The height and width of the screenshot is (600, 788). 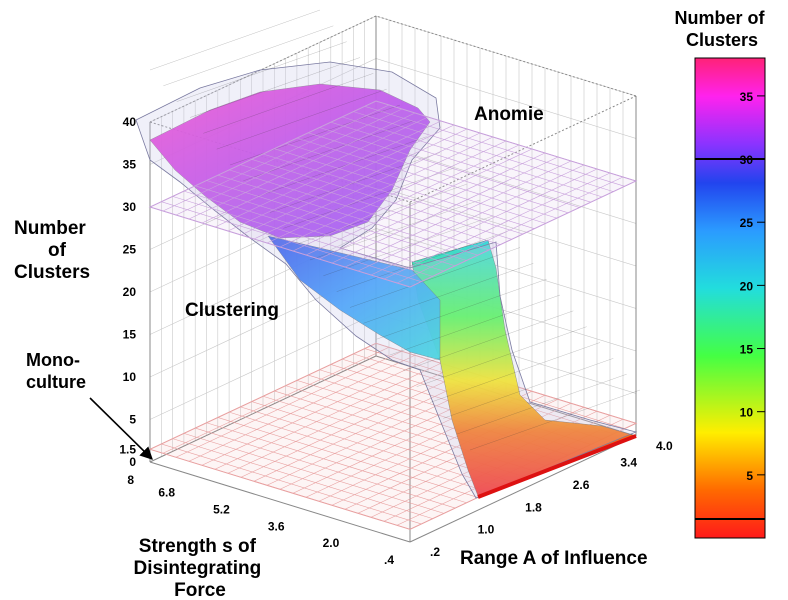 I want to click on y-tick-label: 3.4, so click(x=628, y=463).